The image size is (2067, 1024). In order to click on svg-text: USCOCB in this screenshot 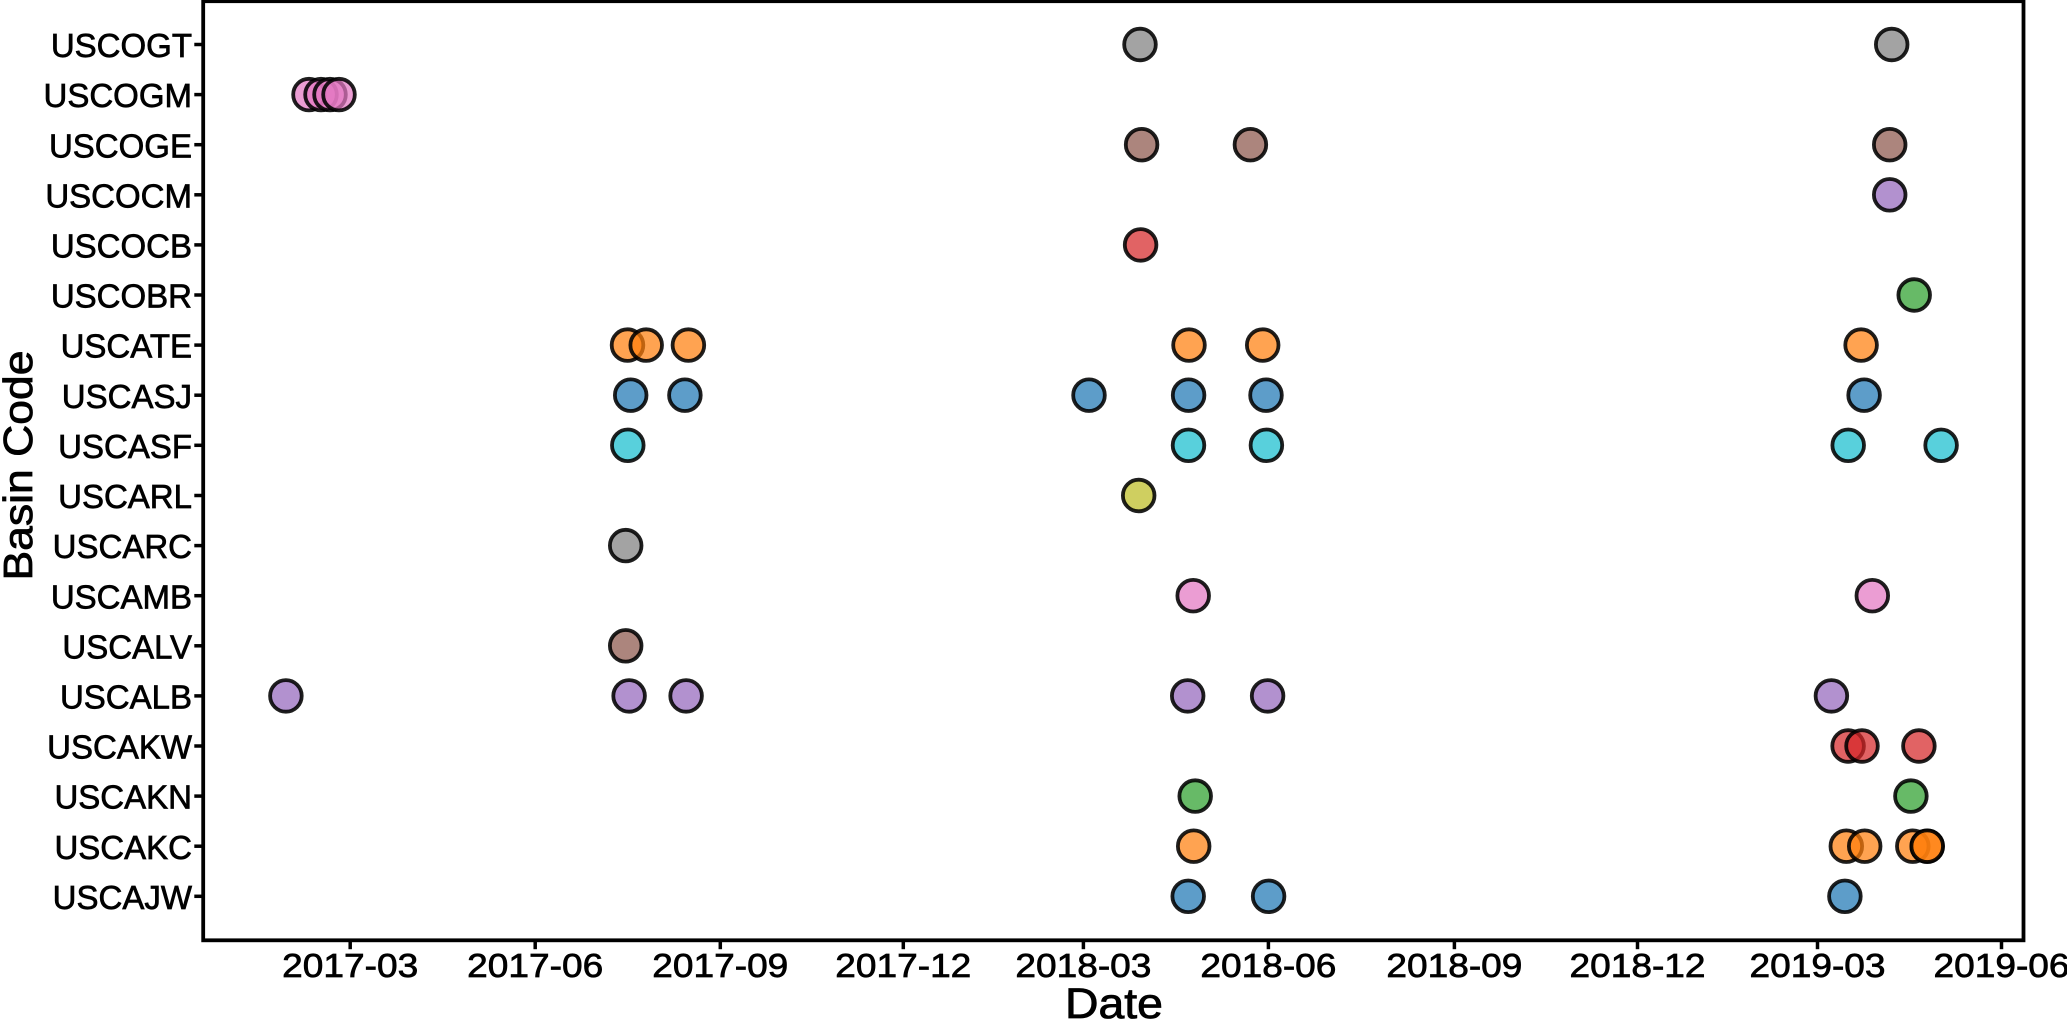, I will do `click(121, 246)`.